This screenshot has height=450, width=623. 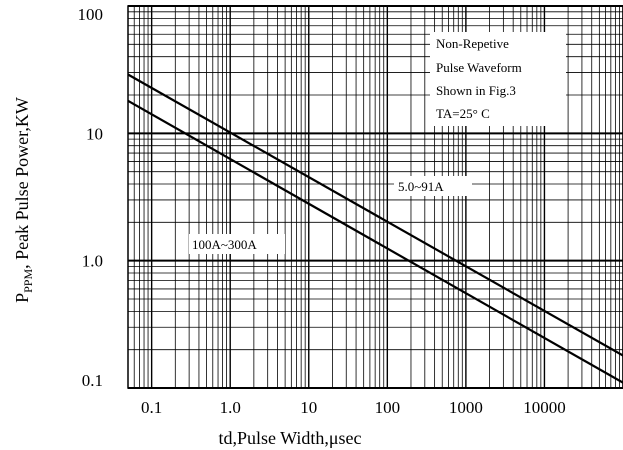 I want to click on condition-line-1: Non-Repetive, so click(x=472, y=43).